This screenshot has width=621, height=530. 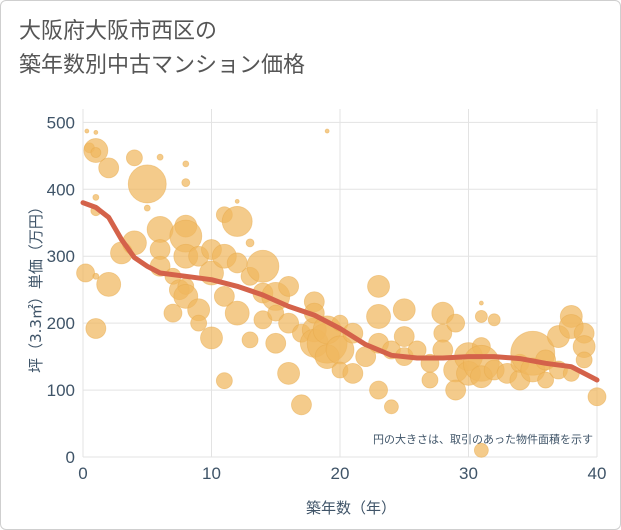 I want to click on x-tick-label: 20, so click(x=340, y=473).